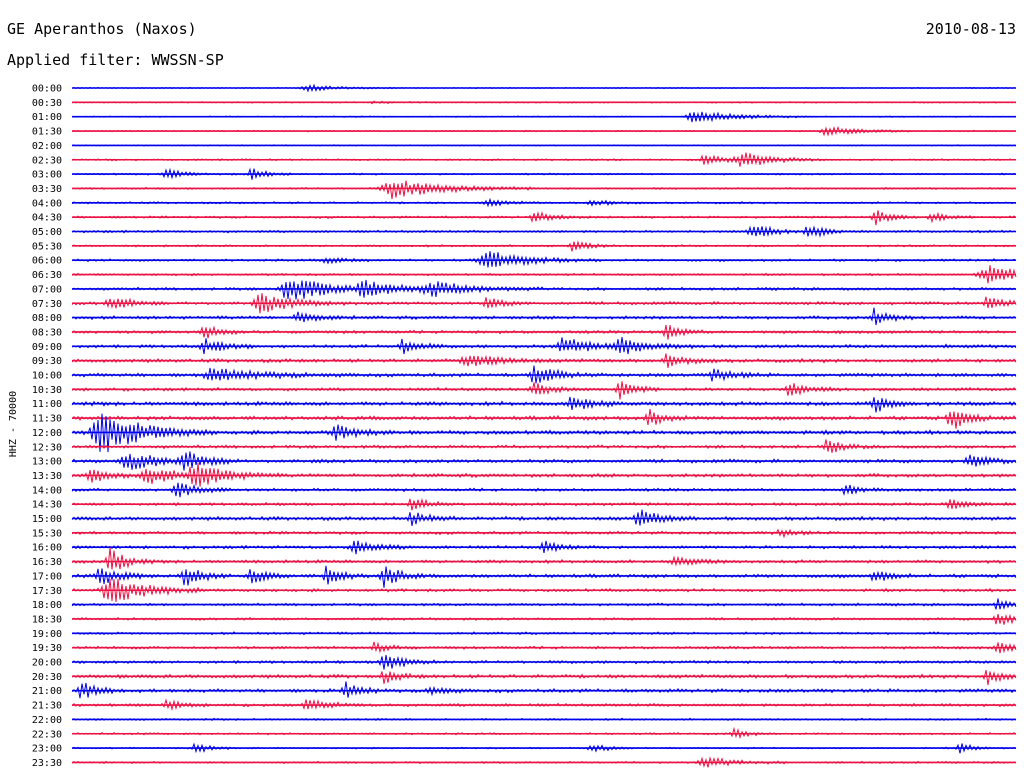 Image resolution: width=1024 pixels, height=780 pixels. I want to click on time-tick-label: 08:00, so click(47, 318).